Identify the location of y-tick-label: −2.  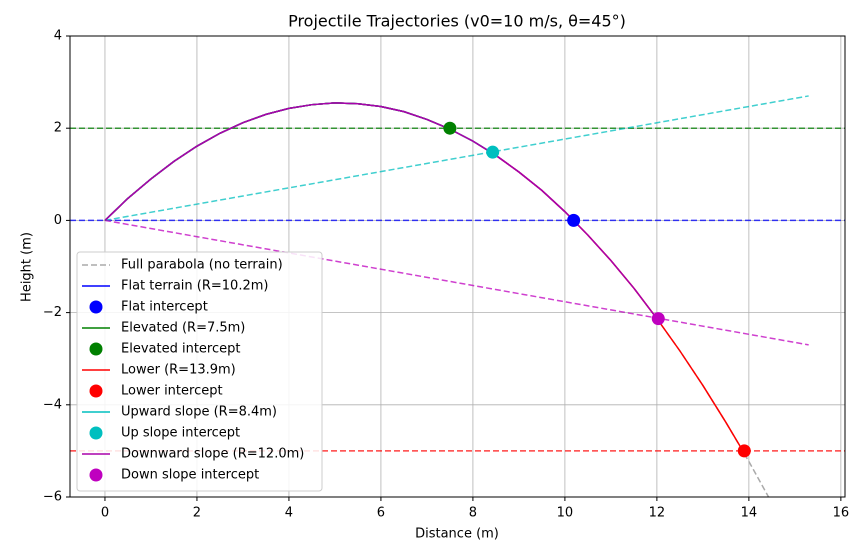
(52, 312).